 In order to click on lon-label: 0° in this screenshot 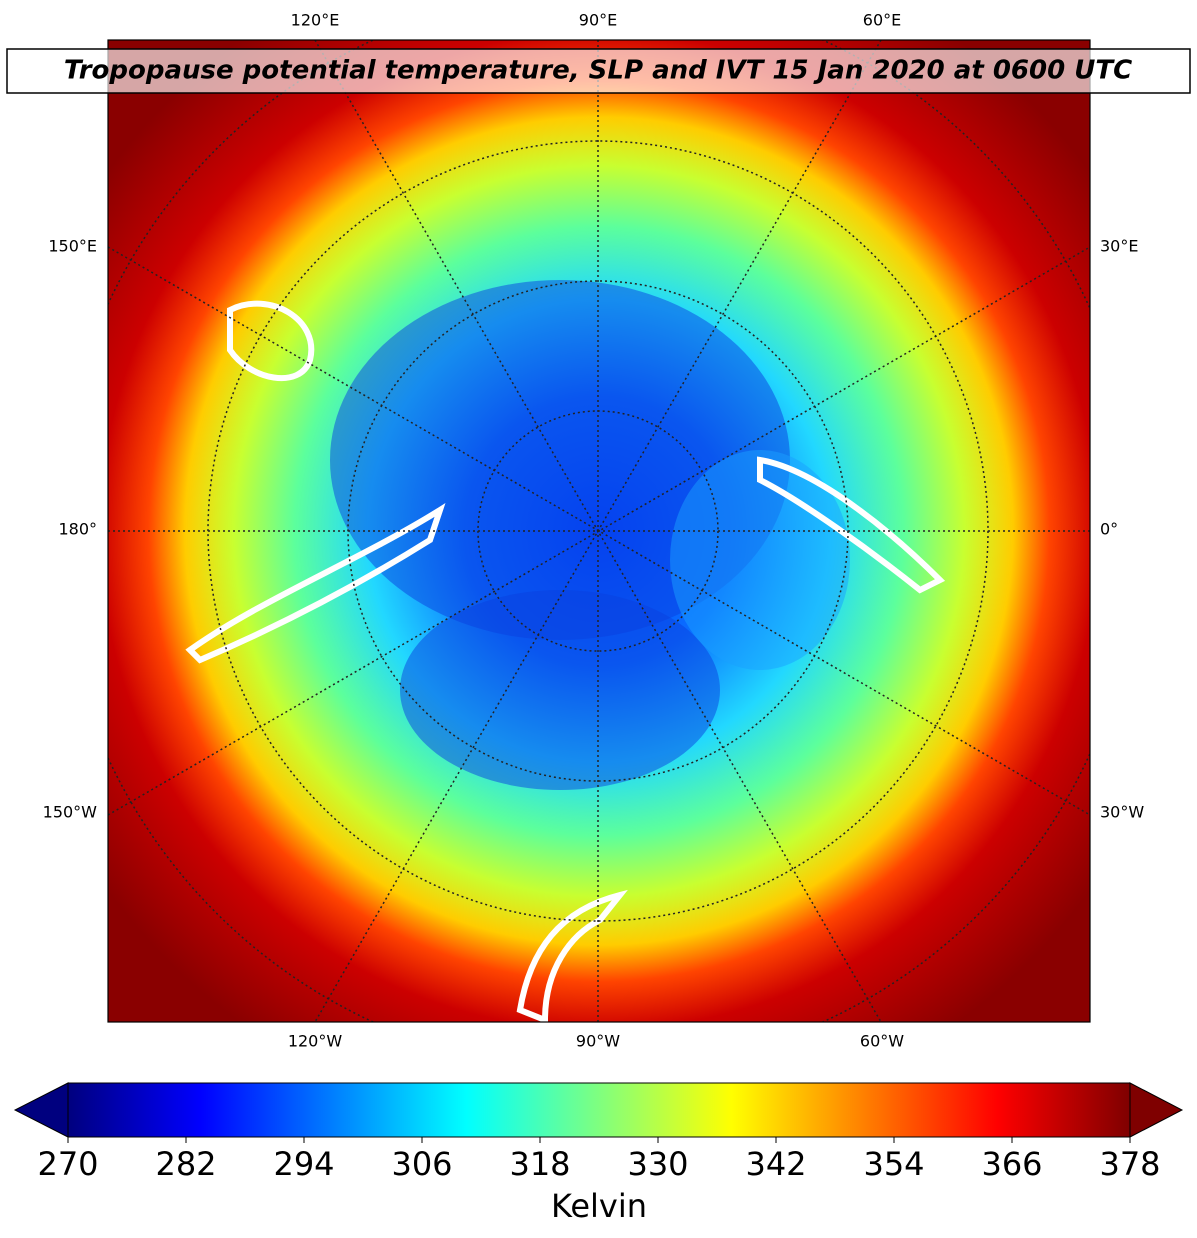, I will do `click(1109, 529)`.